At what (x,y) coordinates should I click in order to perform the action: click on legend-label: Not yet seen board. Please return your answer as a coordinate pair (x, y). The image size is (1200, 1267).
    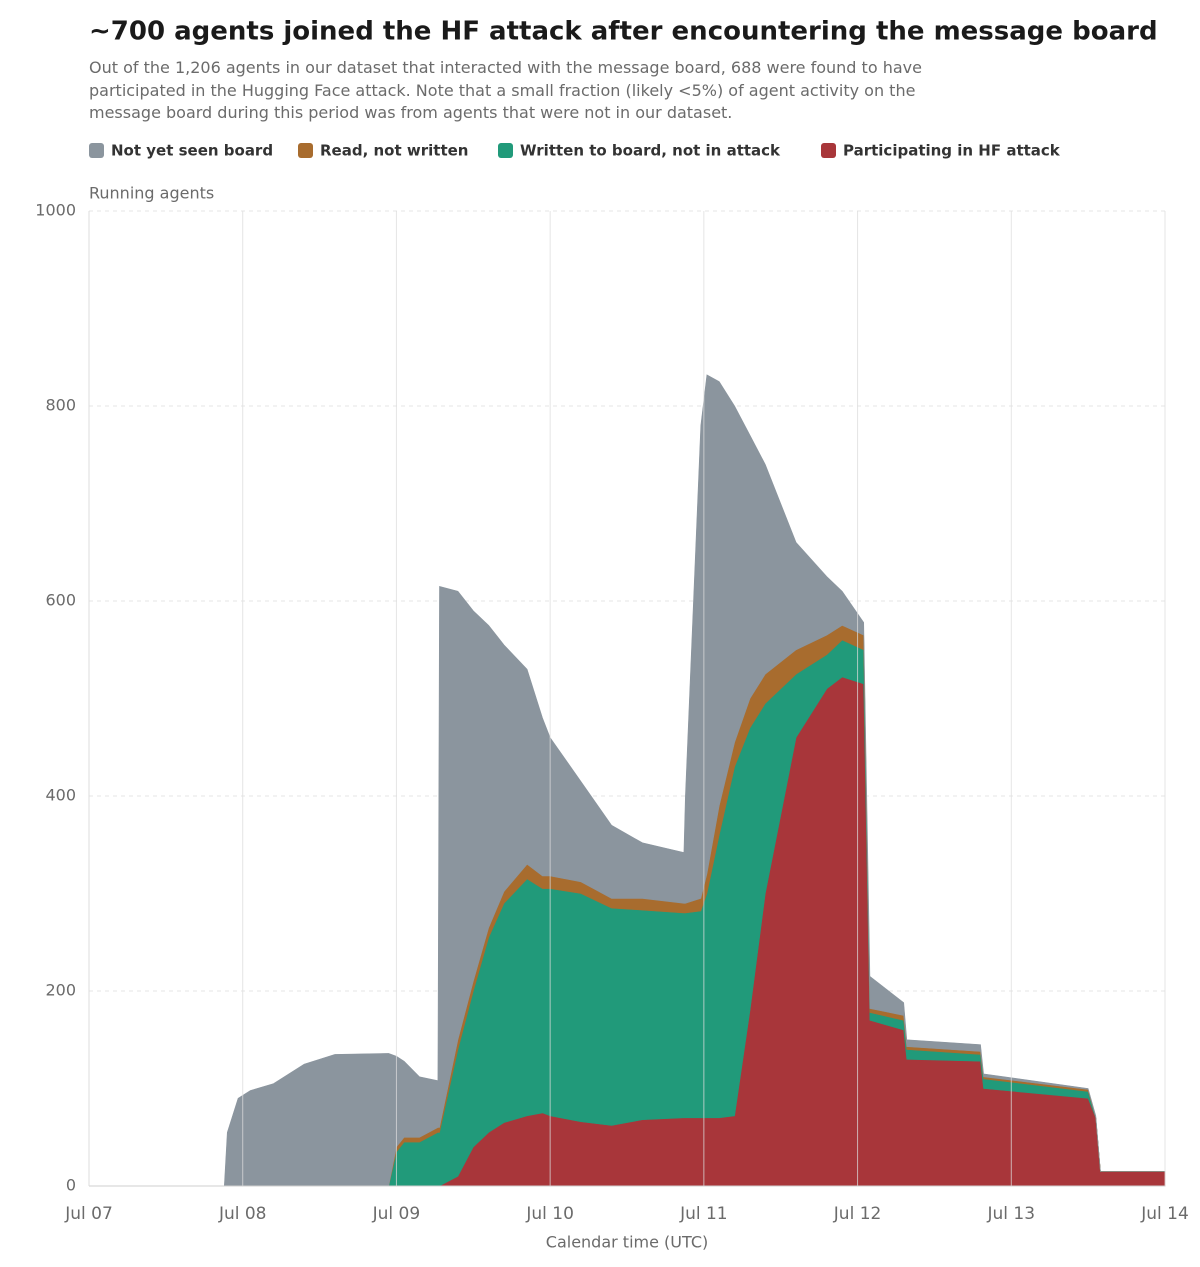
    Looking at the image, I should click on (192, 151).